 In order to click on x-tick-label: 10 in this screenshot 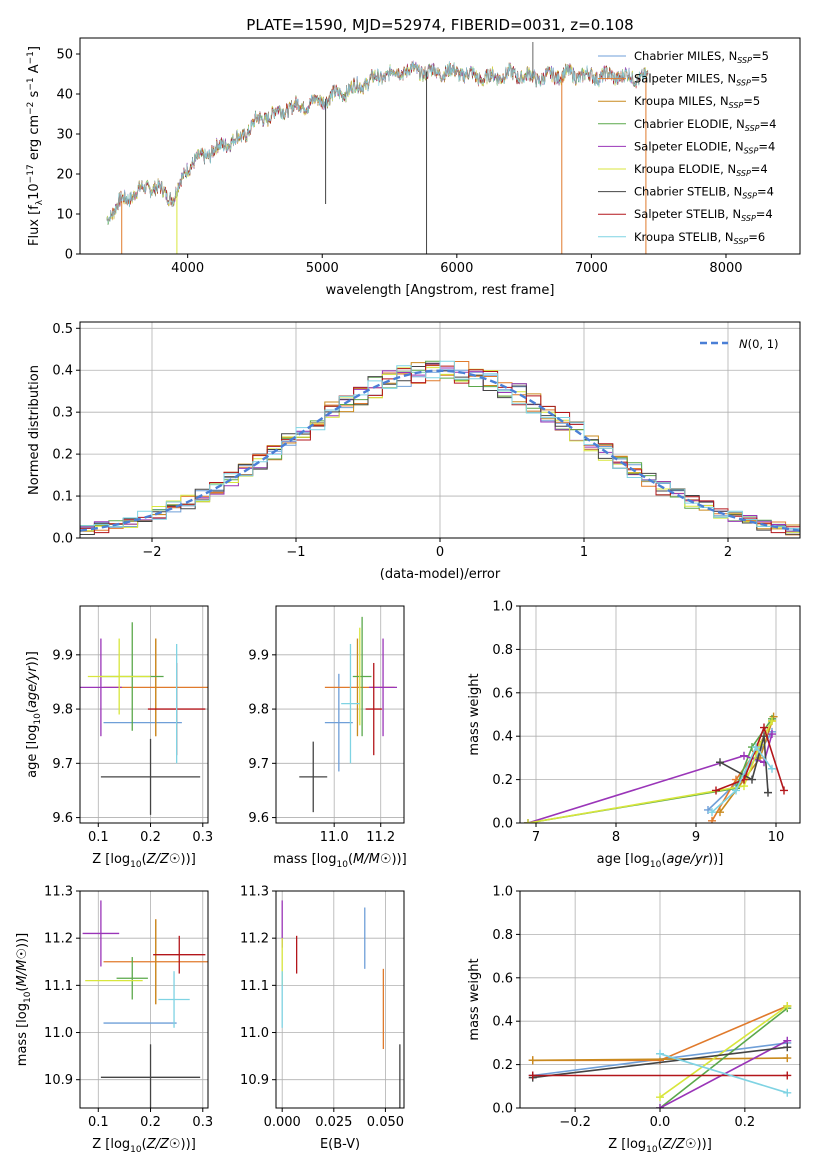, I will do `click(776, 837)`.